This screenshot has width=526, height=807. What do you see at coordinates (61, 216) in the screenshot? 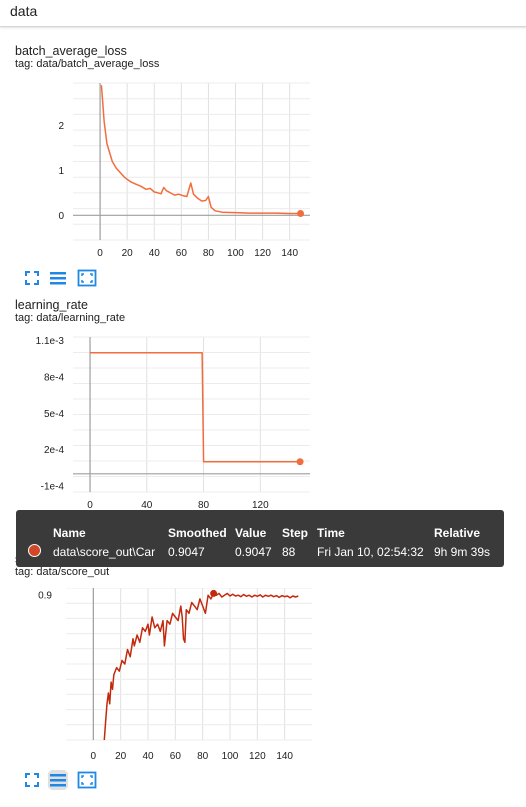
I see `y-tick-label: 0` at bounding box center [61, 216].